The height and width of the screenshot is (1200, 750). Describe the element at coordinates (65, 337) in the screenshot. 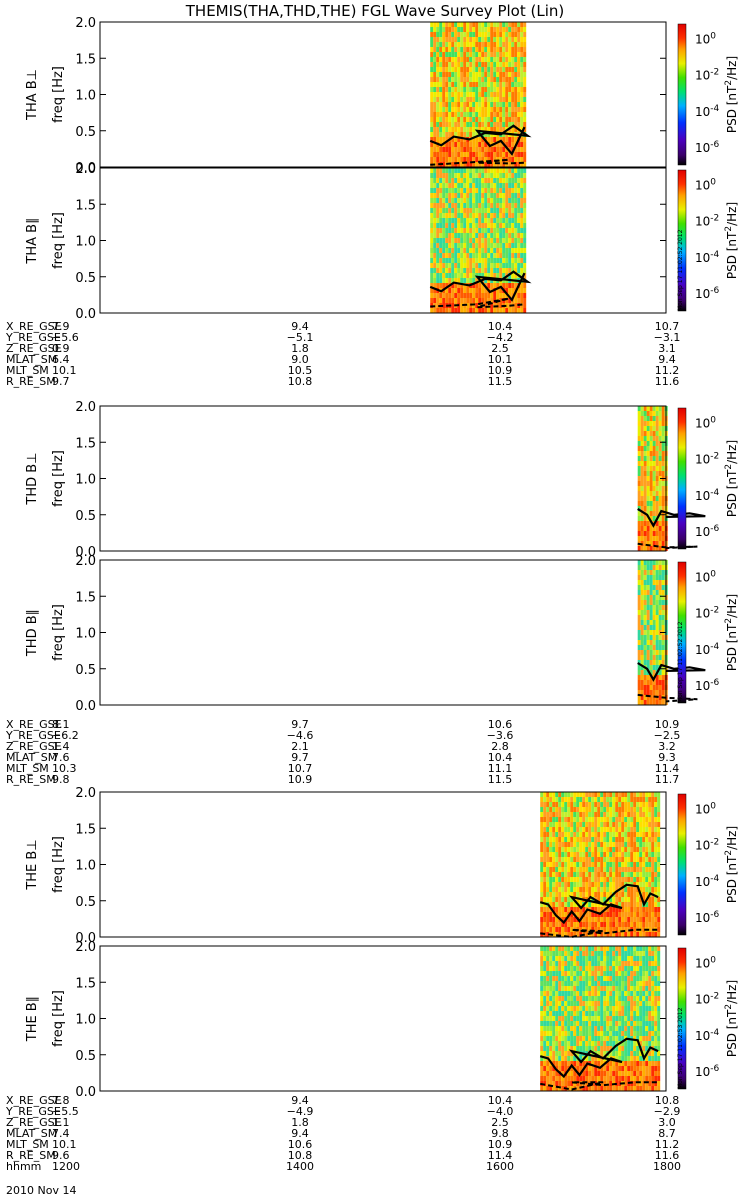

I see `ephemeris-value: −5.6` at that location.